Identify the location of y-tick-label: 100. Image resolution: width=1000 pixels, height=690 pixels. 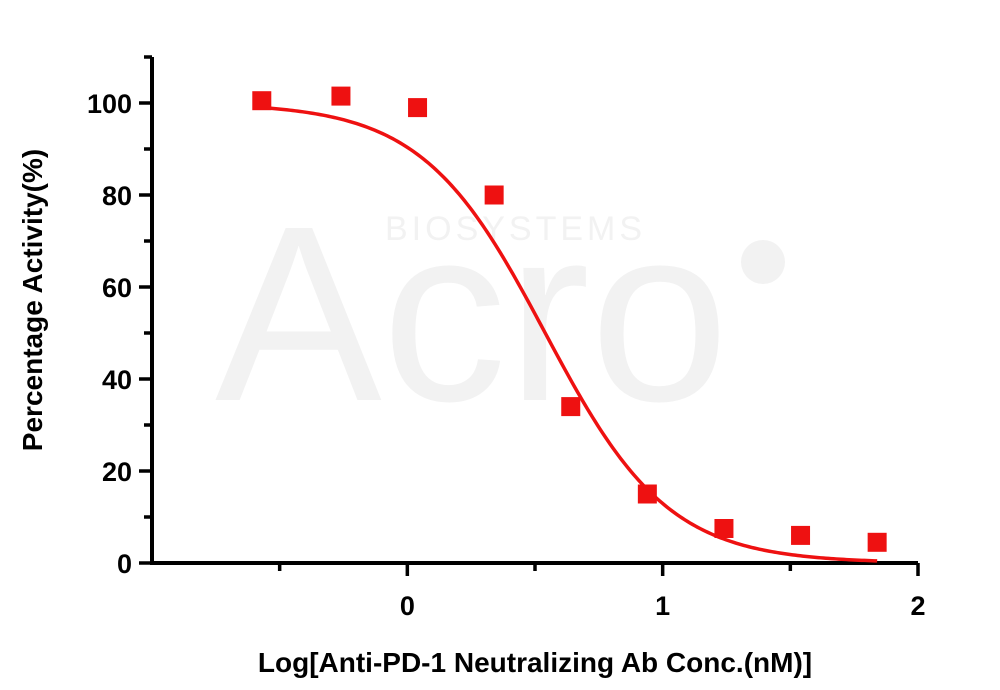
(109, 104).